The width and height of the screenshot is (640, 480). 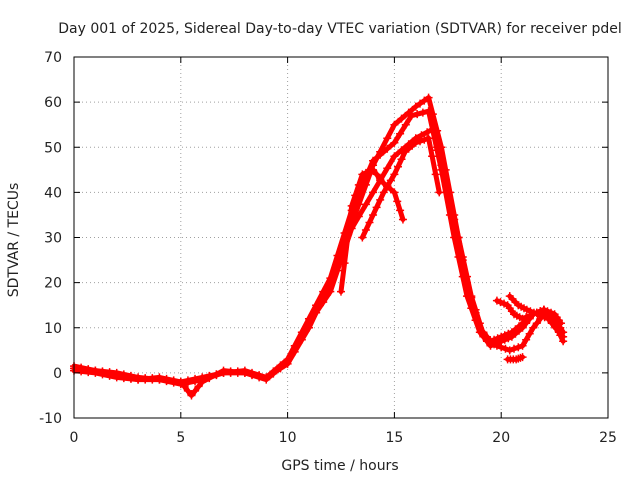 I want to click on x-tick-label: 20, so click(x=501, y=438).